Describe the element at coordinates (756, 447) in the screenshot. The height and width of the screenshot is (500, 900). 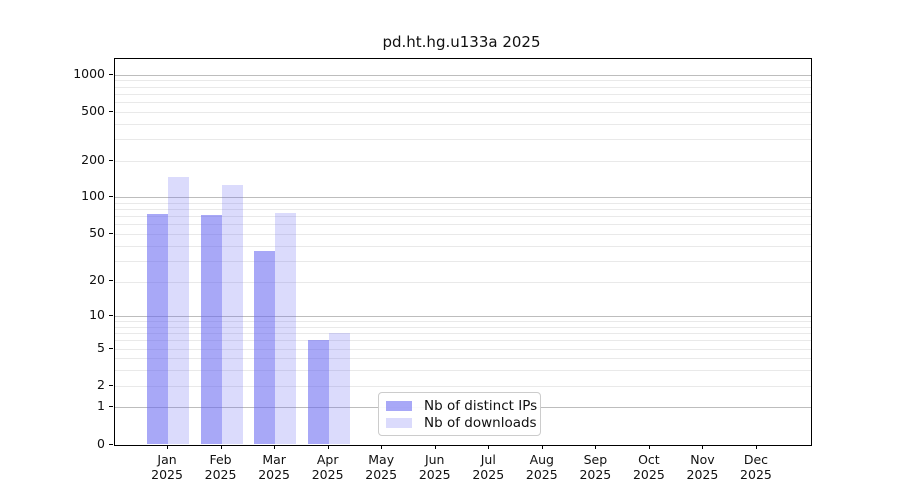
I see `x-tick-mark-dec` at that location.